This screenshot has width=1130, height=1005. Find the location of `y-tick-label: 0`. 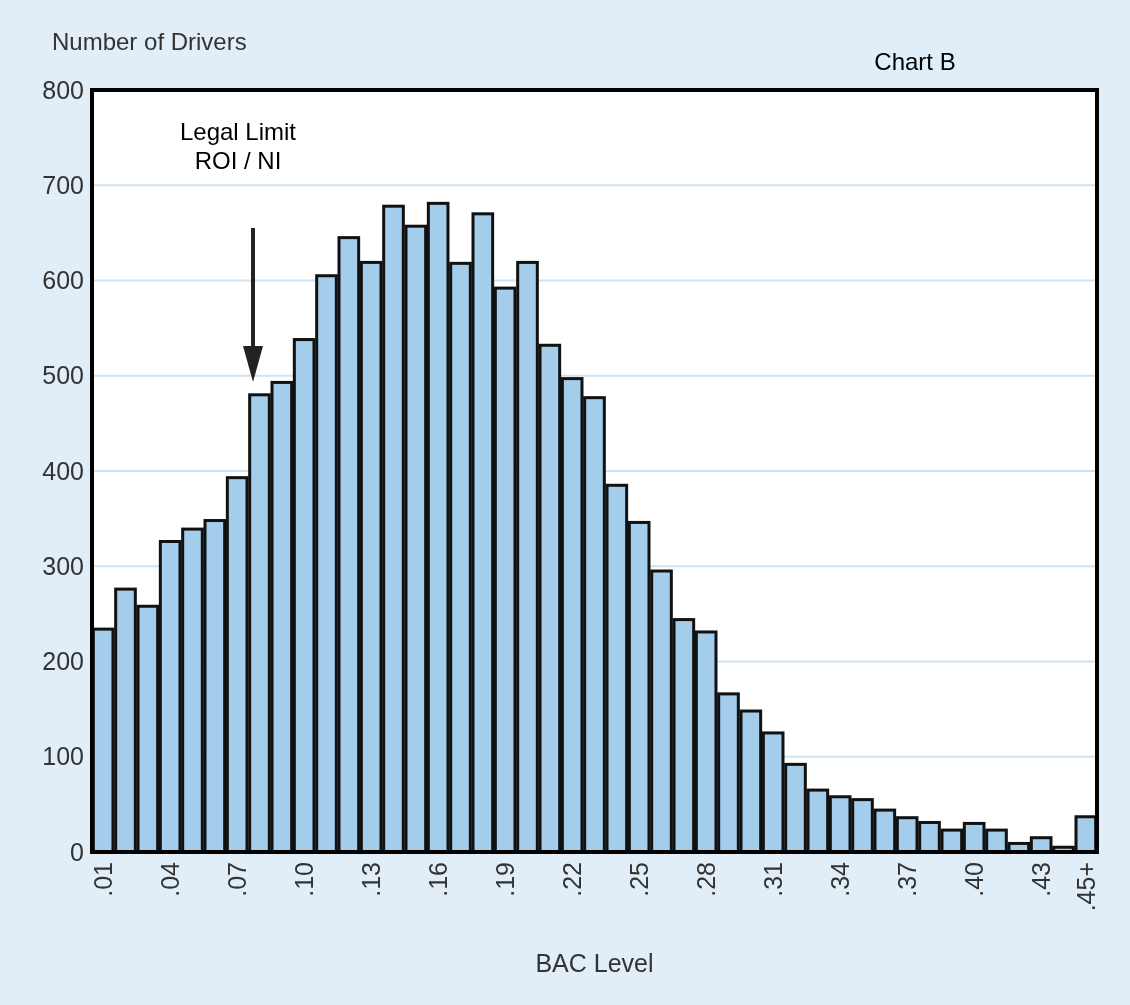

y-tick-label: 0 is located at coordinates (77, 851).